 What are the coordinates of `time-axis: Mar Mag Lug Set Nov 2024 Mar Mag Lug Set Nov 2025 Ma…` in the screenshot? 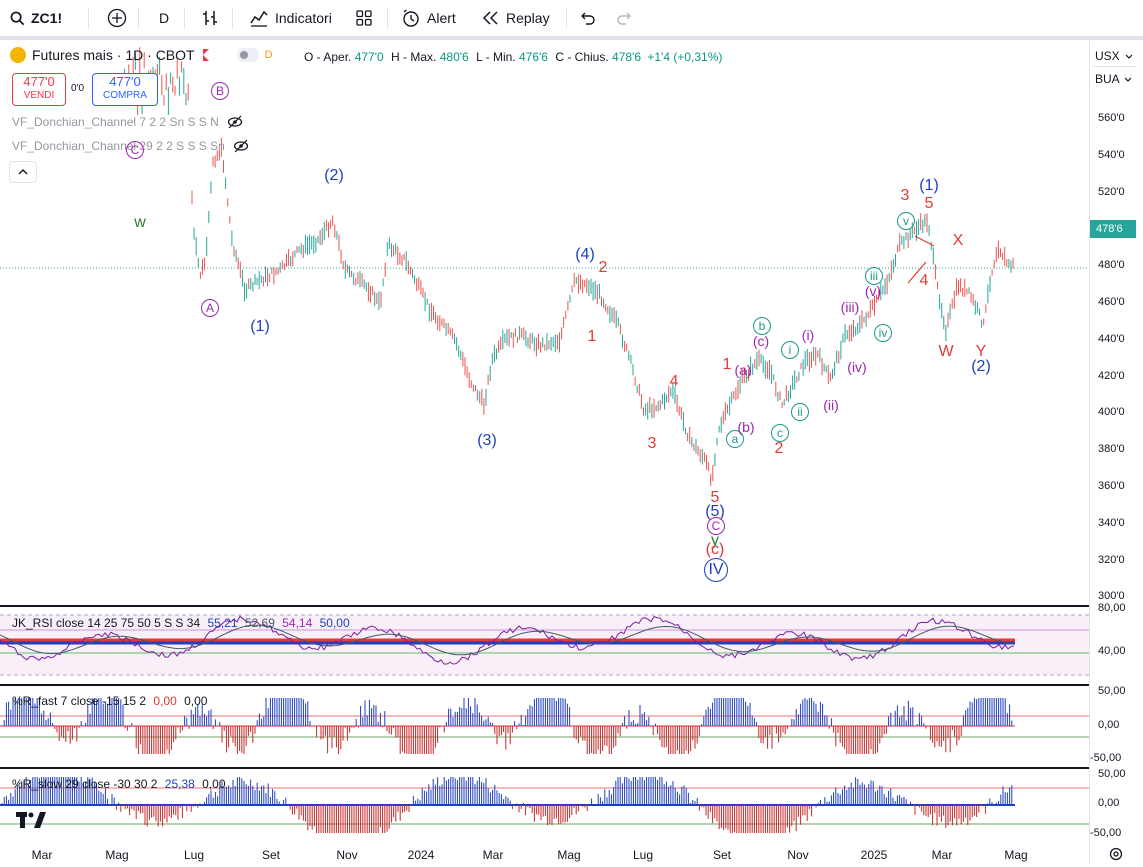 It's located at (544, 854).